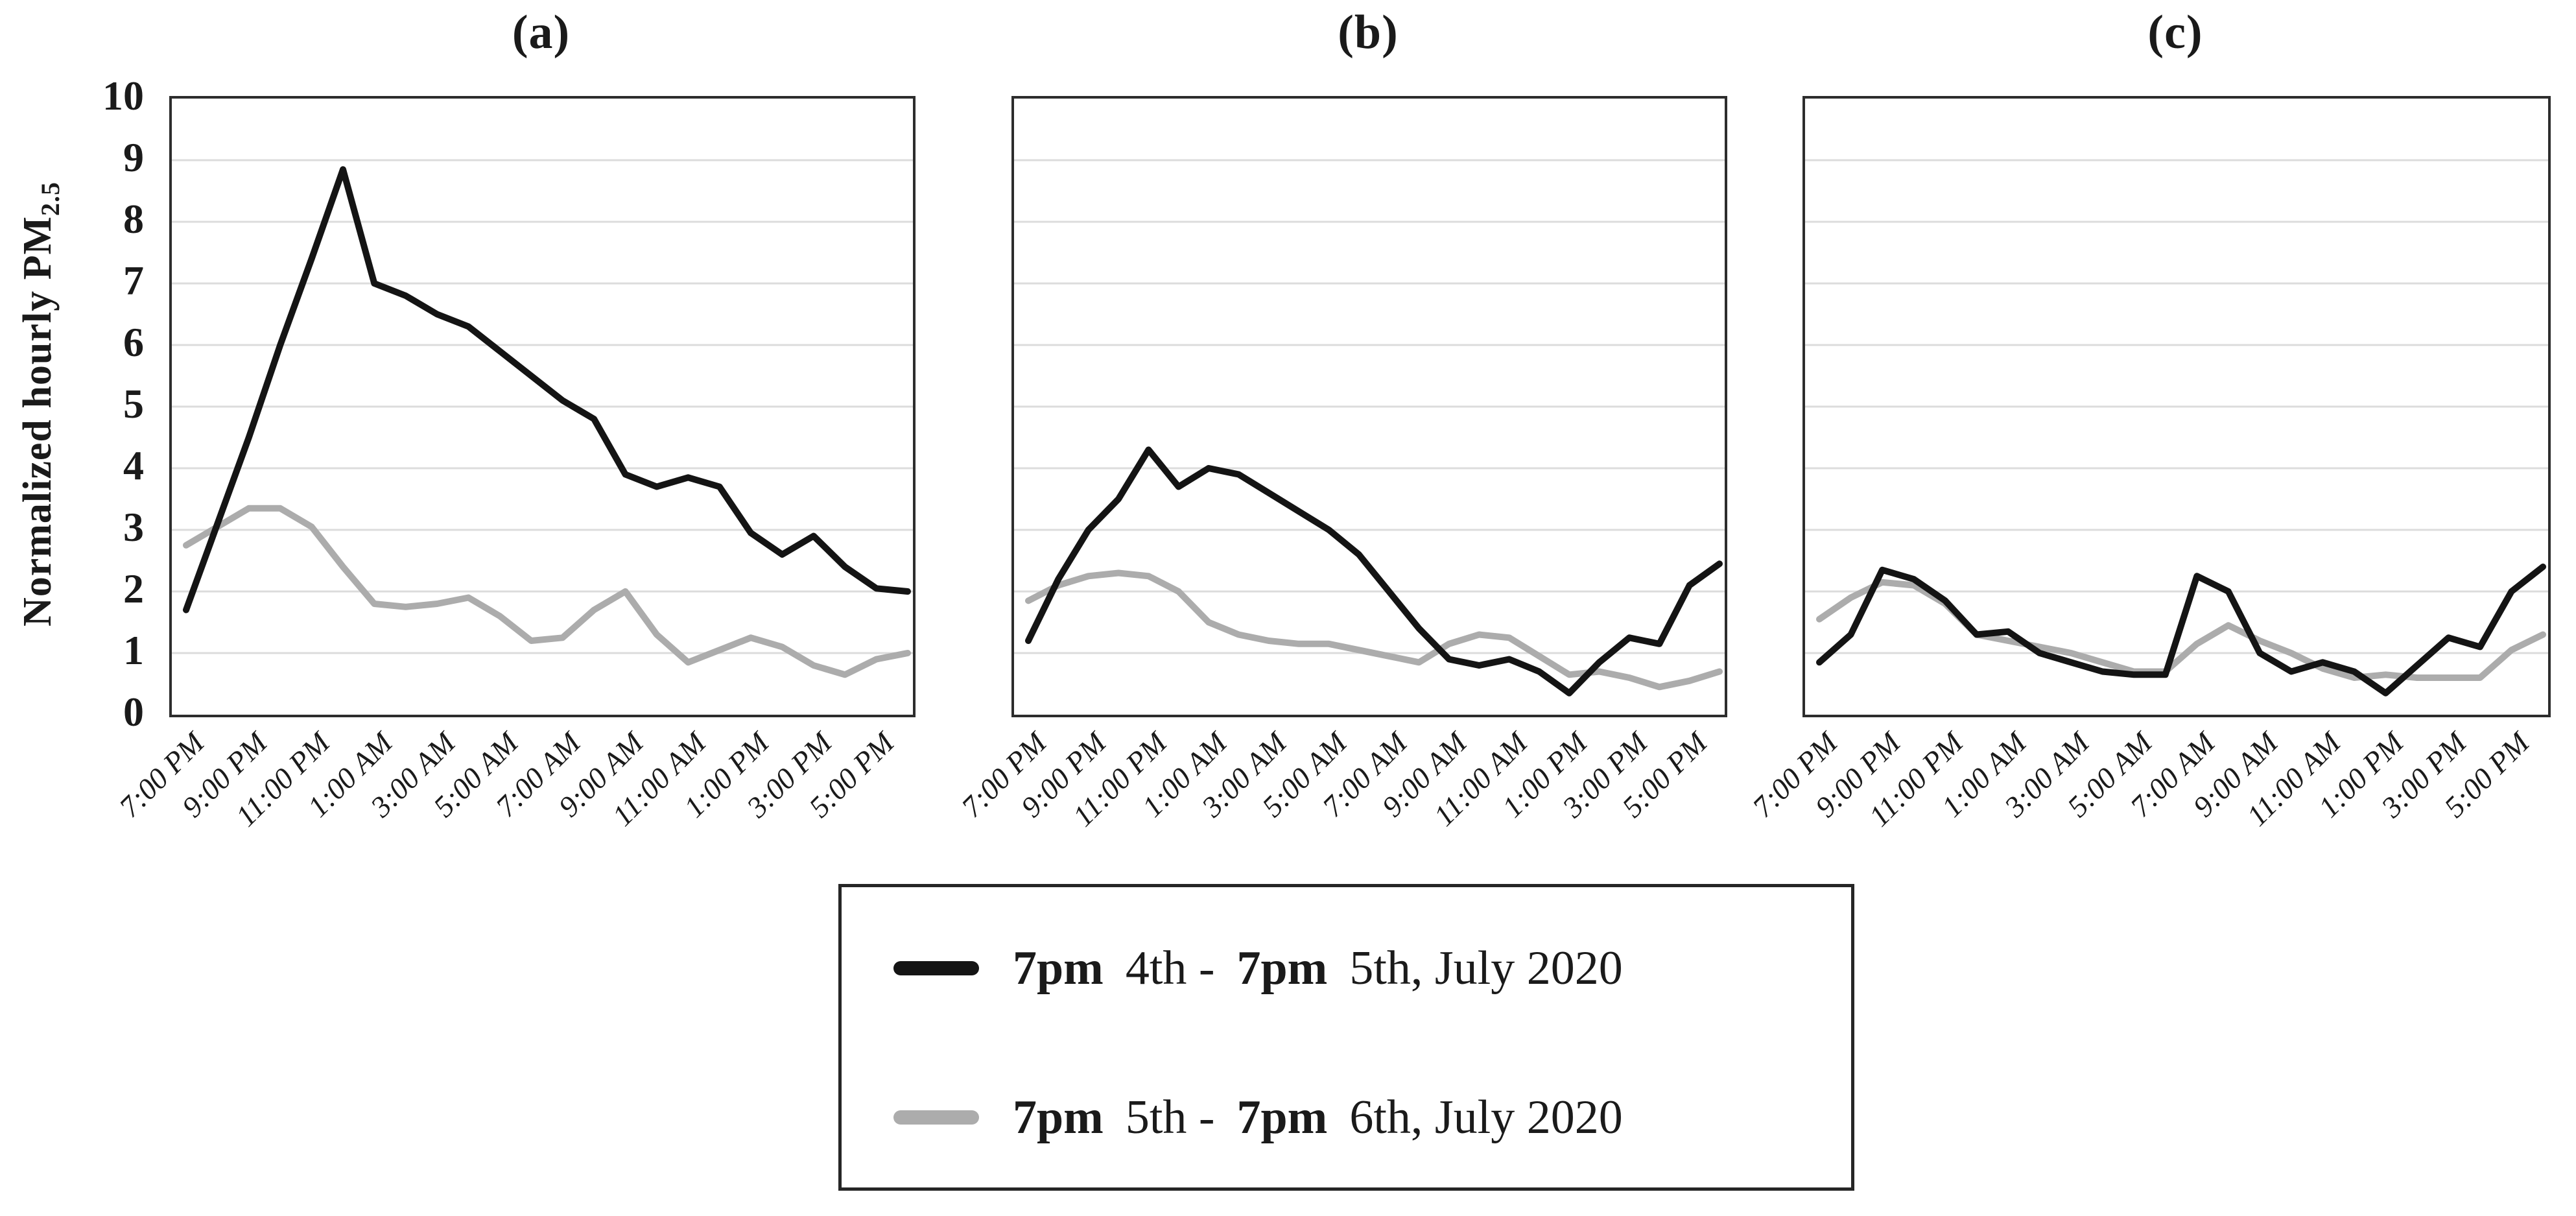 The height and width of the screenshot is (1216, 2576). I want to click on legend-row-gray: 7pm 5th - 7pm 6th, July 2020, so click(1269, 1117).